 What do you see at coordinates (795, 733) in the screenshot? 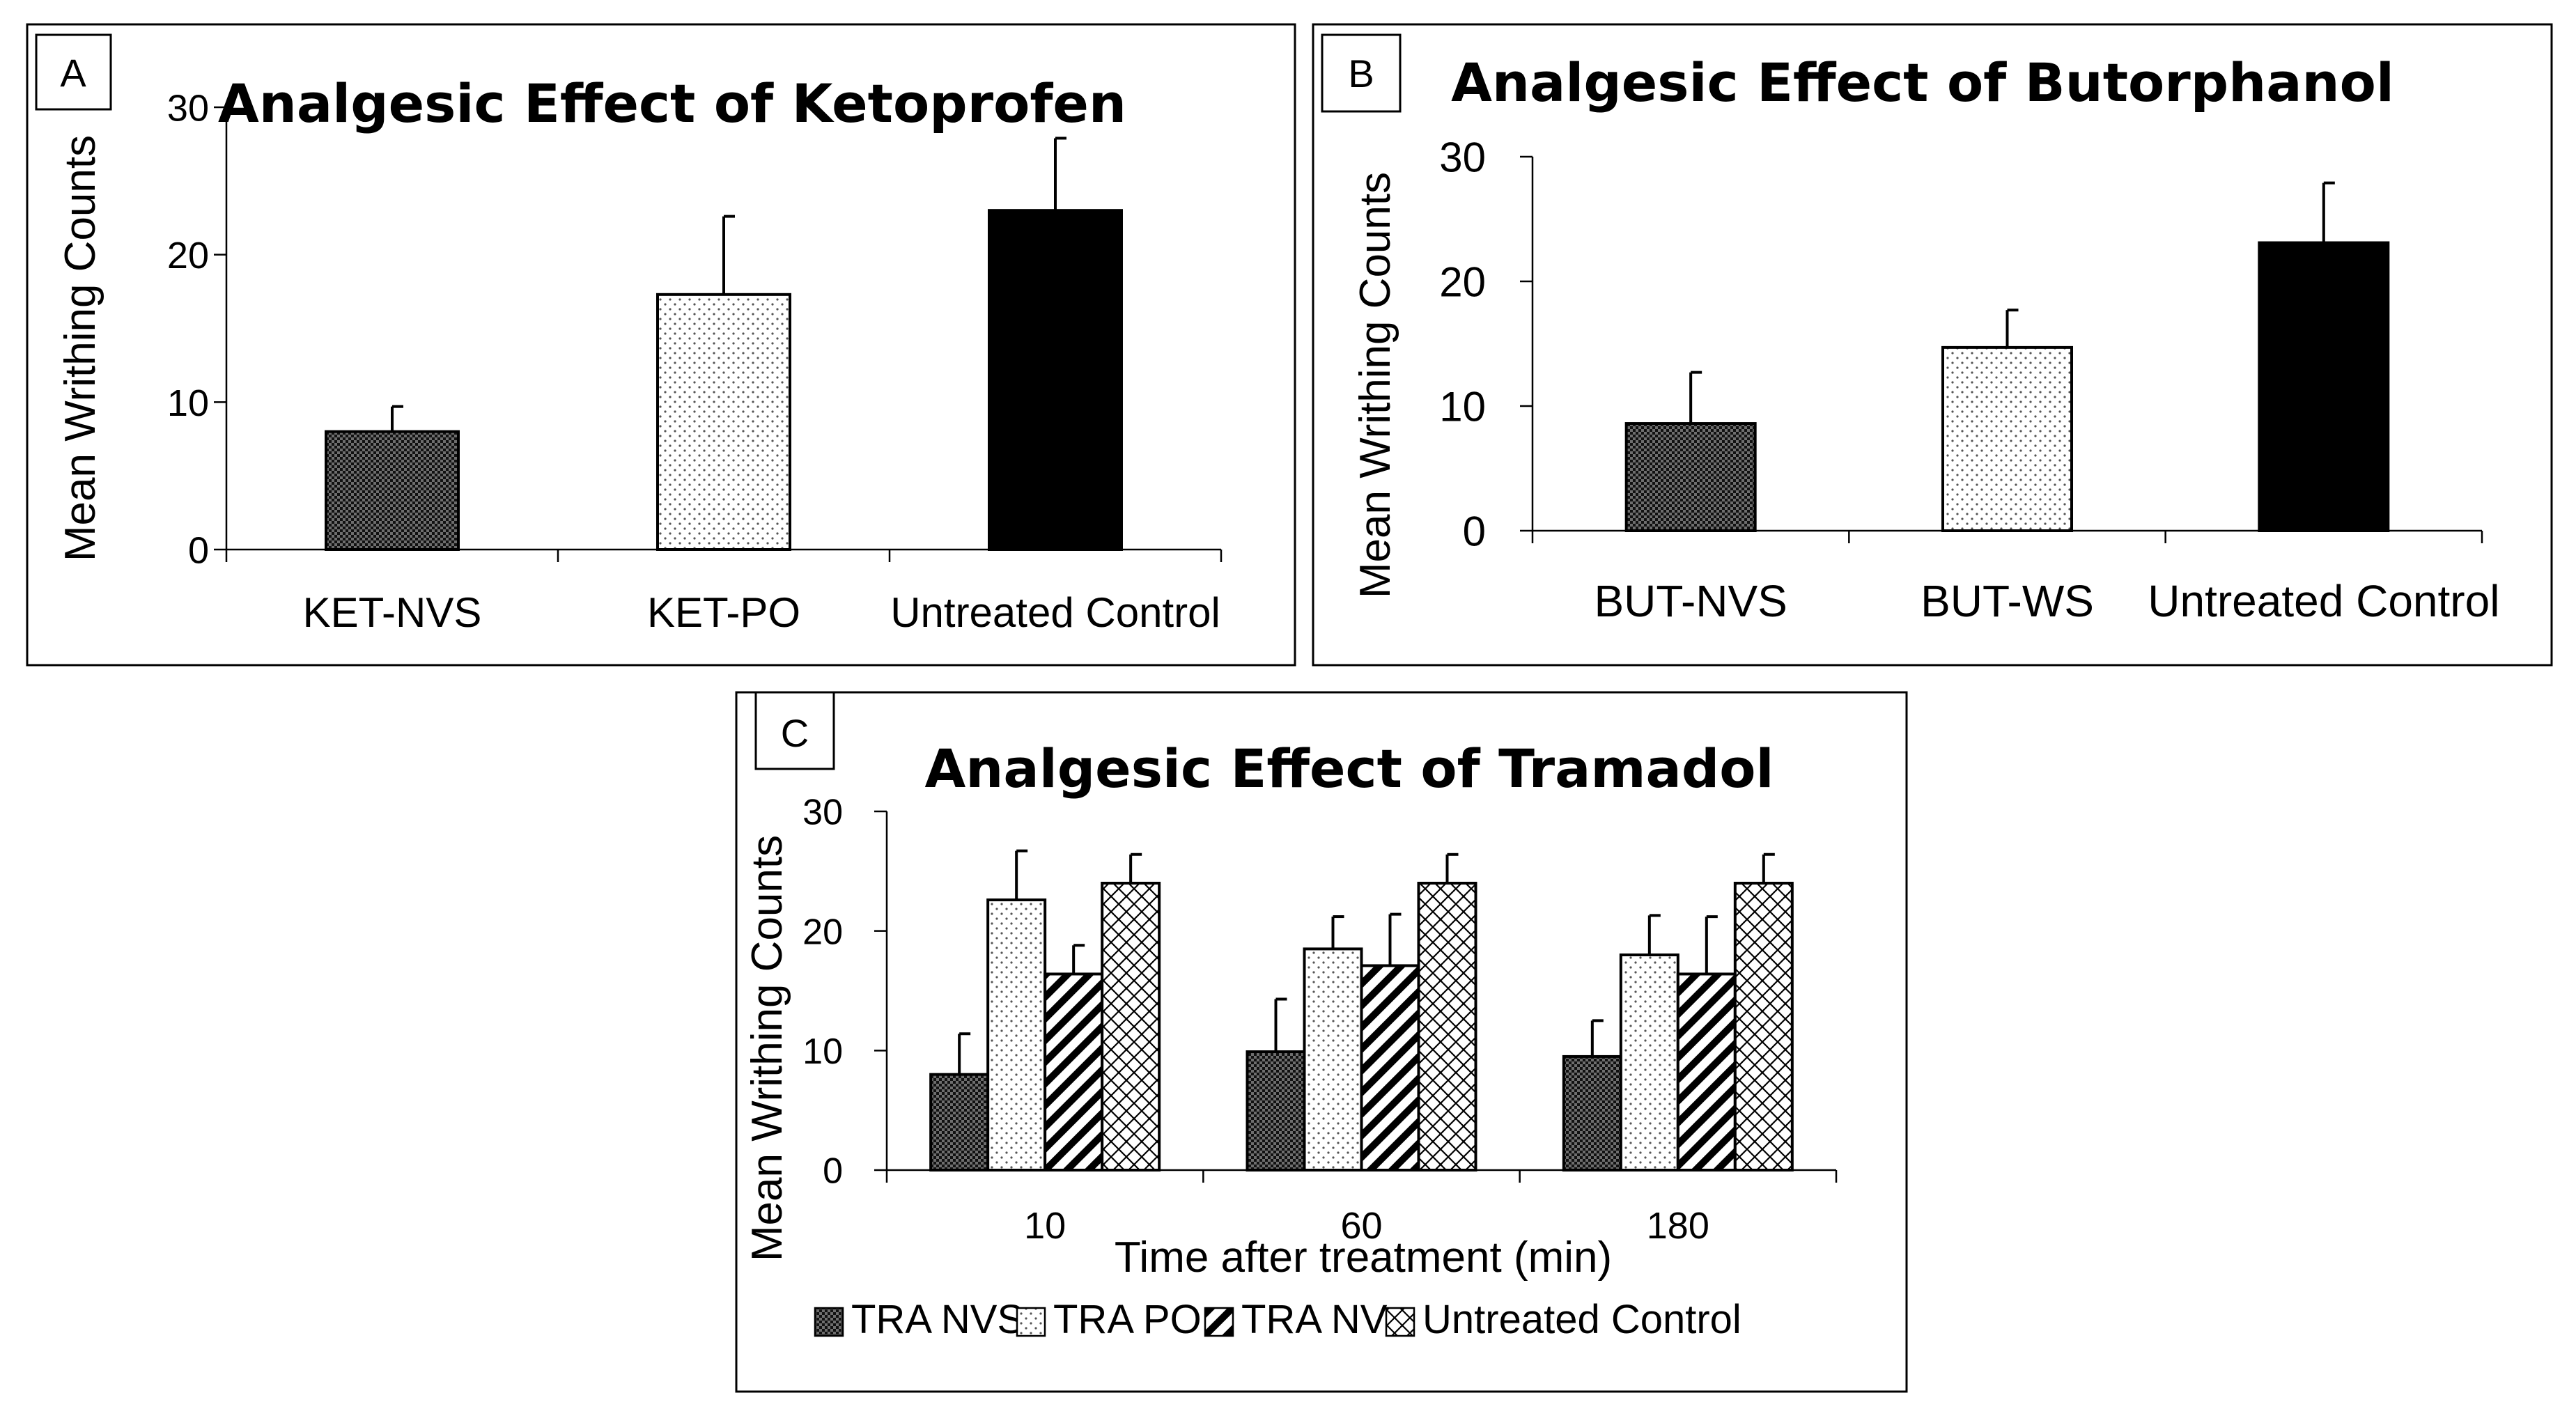
I see `panel-c-label: C` at bounding box center [795, 733].